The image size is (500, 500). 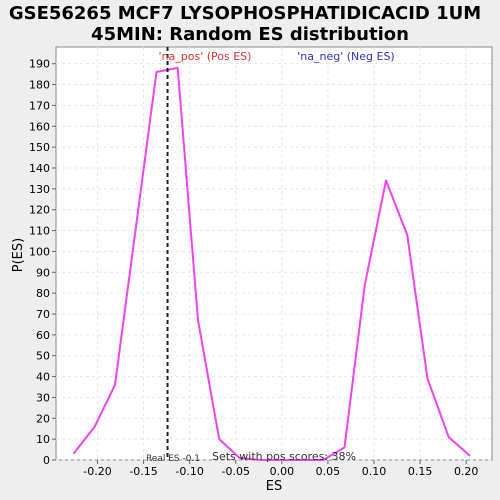 I want to click on x-tick-label: 0.10, so click(x=374, y=471).